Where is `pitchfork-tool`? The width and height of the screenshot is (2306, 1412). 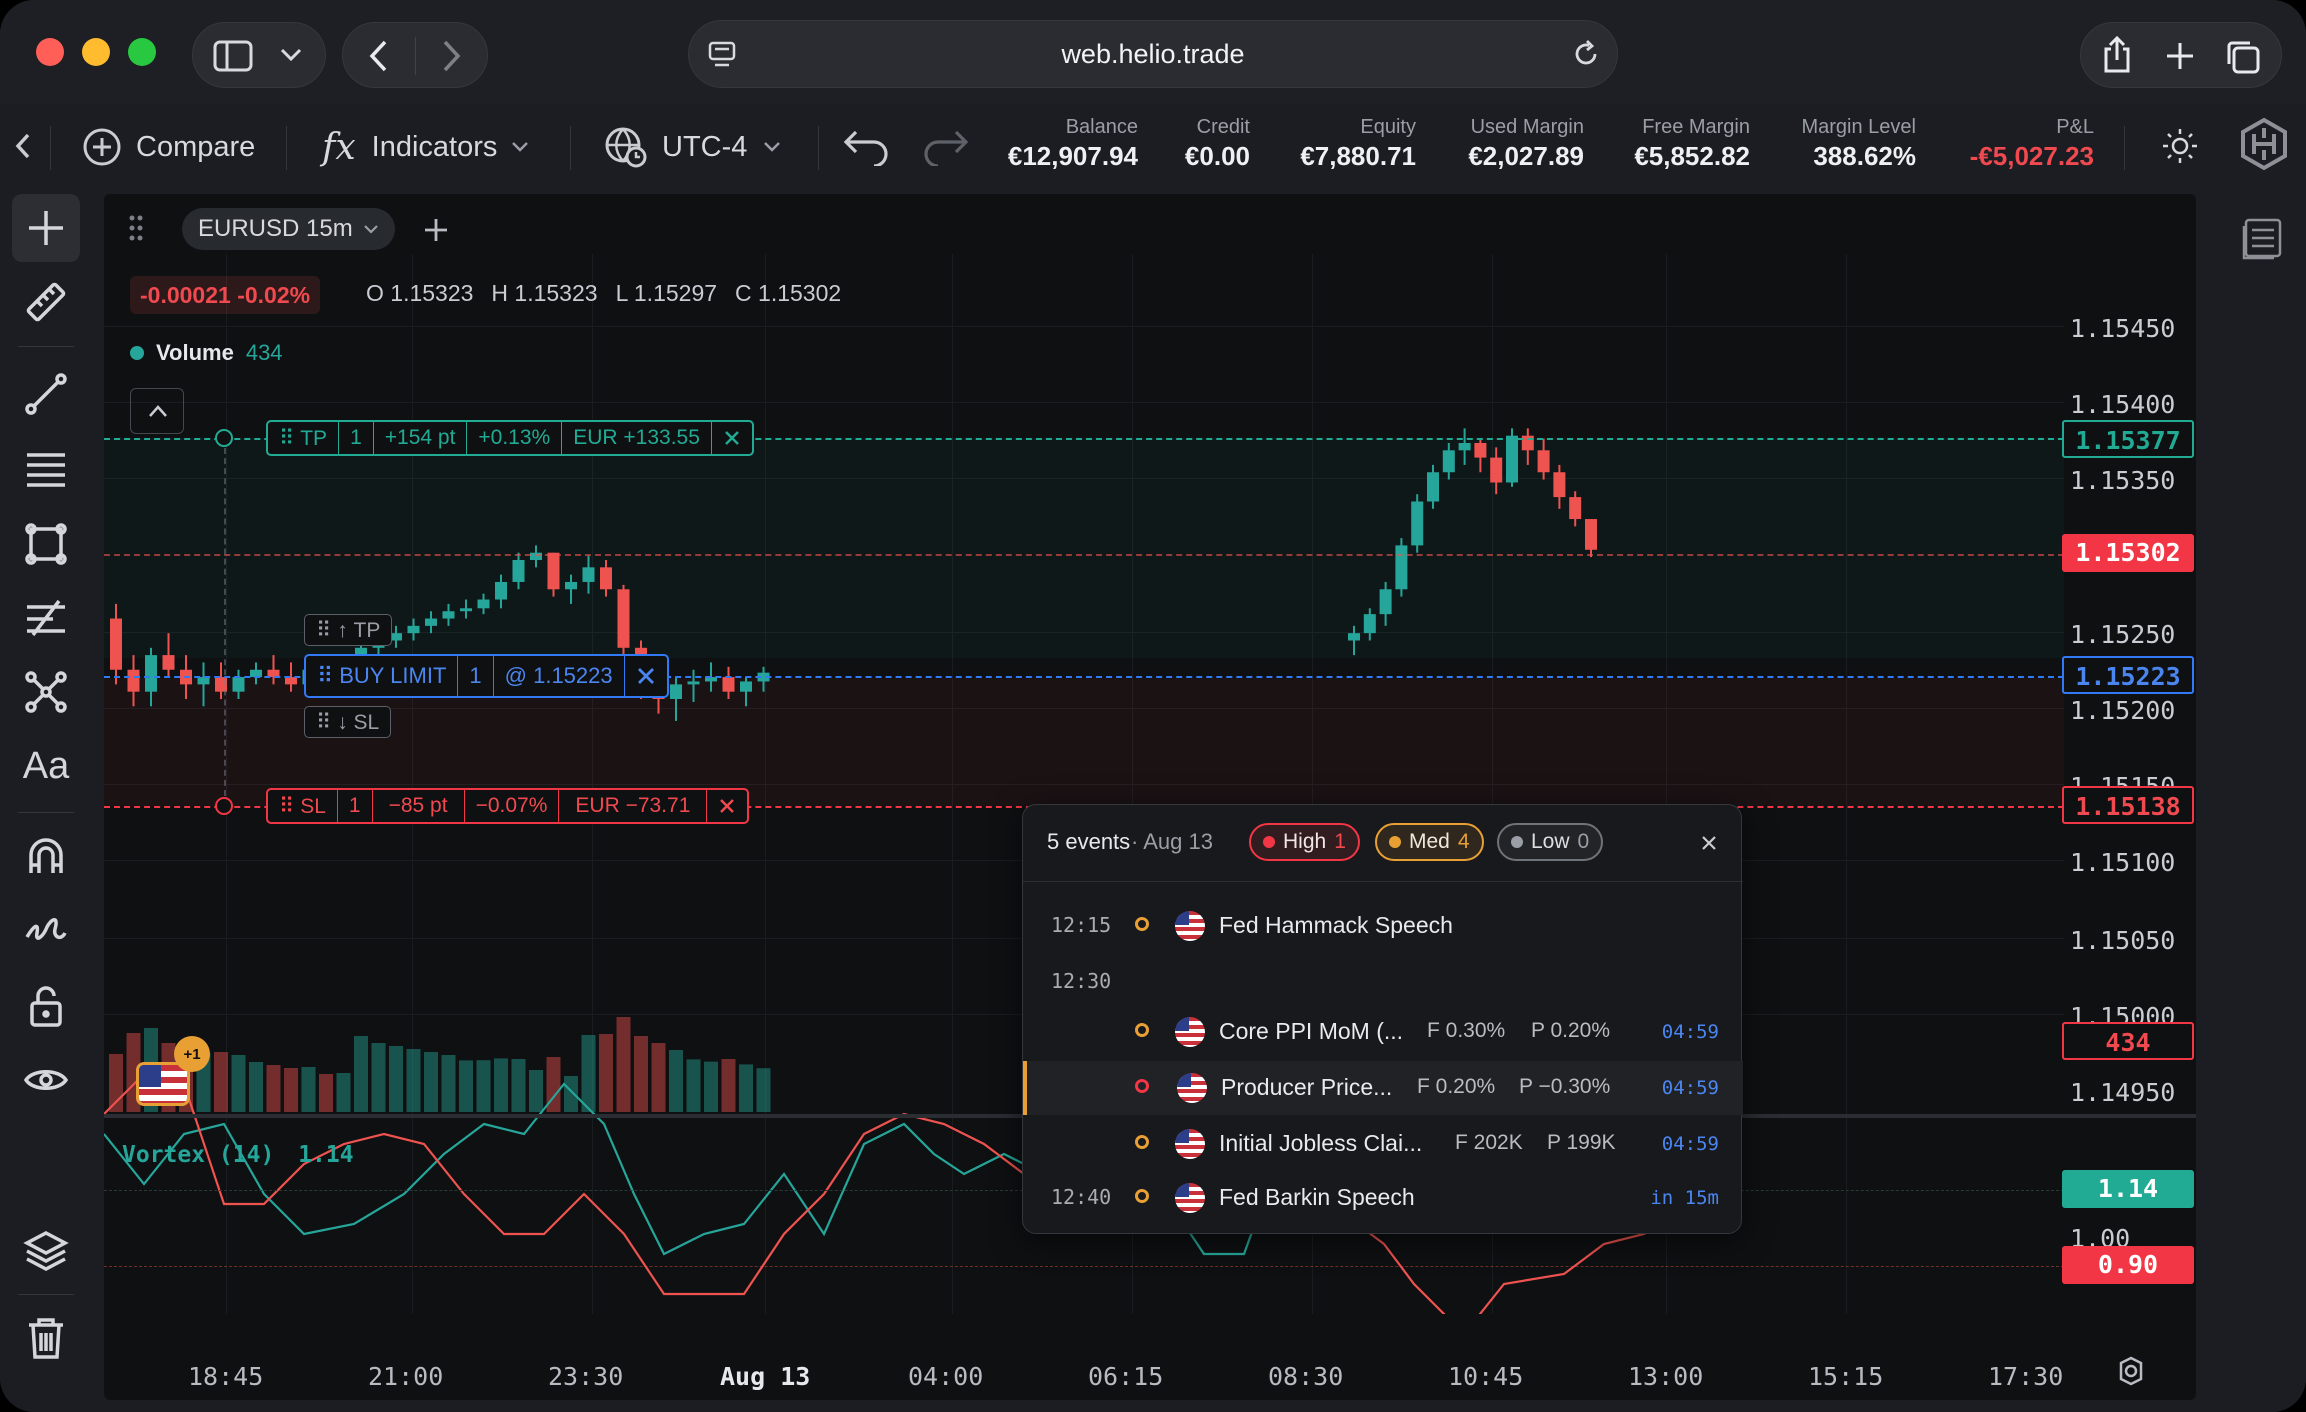 pitchfork-tool is located at coordinates (46, 618).